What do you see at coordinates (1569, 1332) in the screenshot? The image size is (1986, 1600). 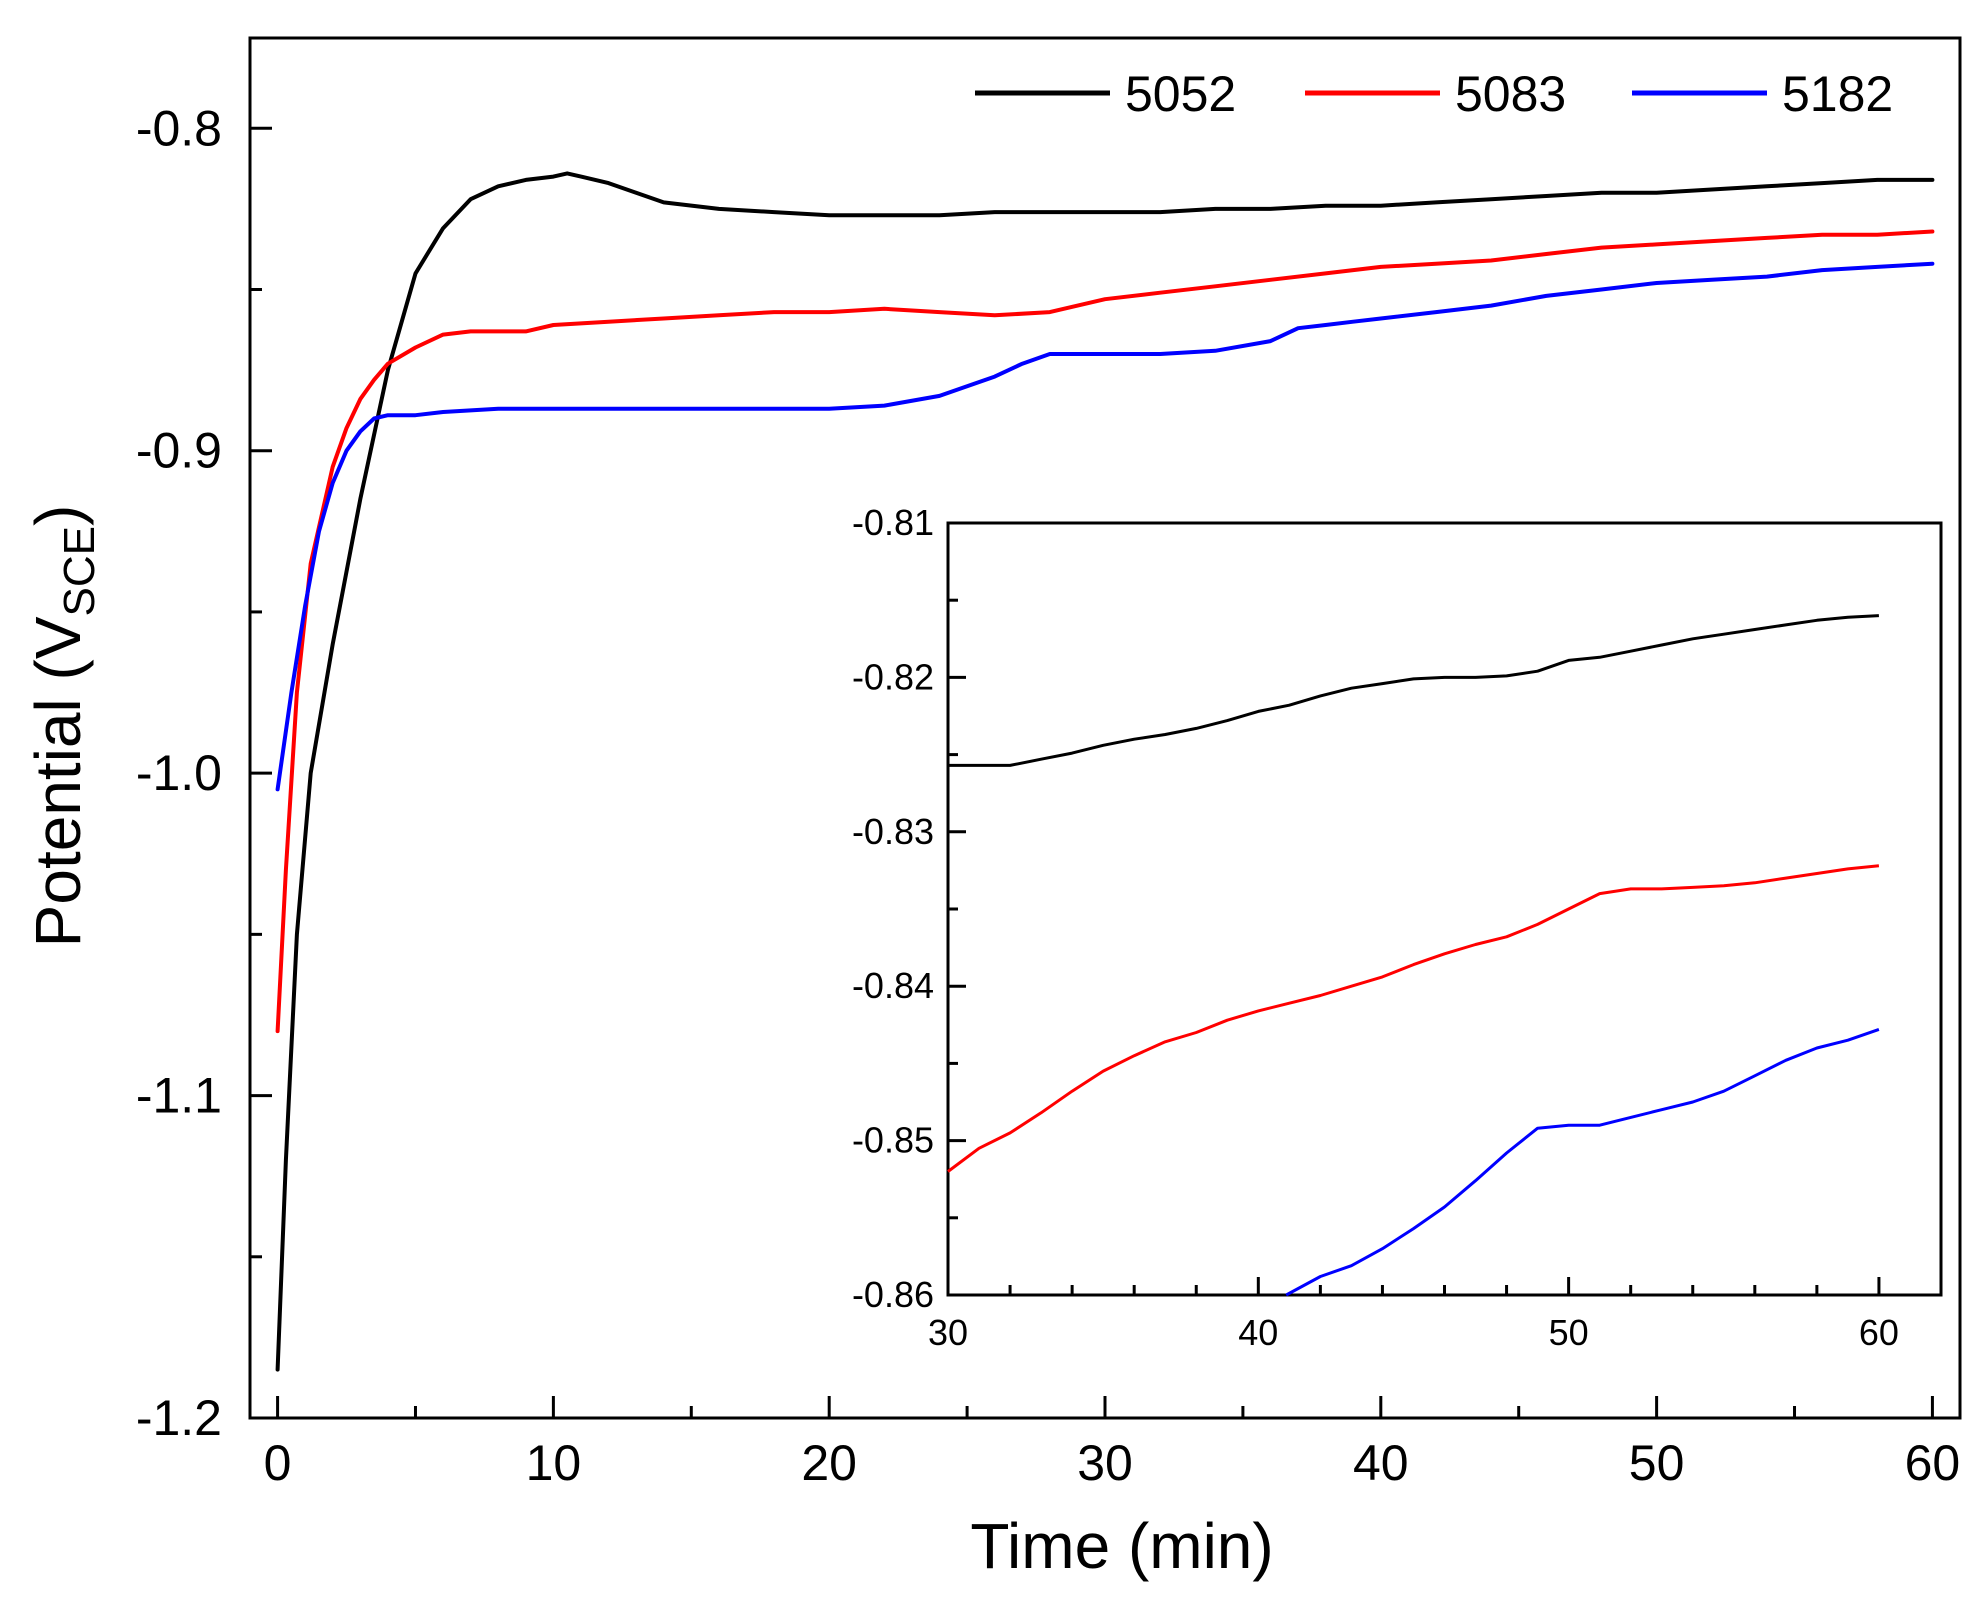 I see `inset-x-tick-label: 50` at bounding box center [1569, 1332].